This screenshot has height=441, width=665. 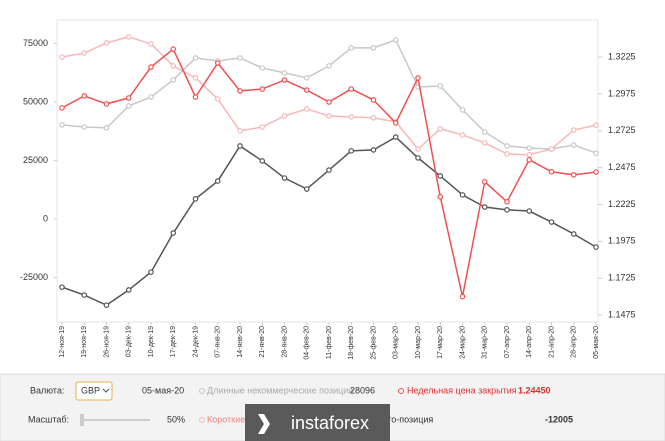 What do you see at coordinates (534, 390) in the screenshot?
I see `legend-value: 1.24450` at bounding box center [534, 390].